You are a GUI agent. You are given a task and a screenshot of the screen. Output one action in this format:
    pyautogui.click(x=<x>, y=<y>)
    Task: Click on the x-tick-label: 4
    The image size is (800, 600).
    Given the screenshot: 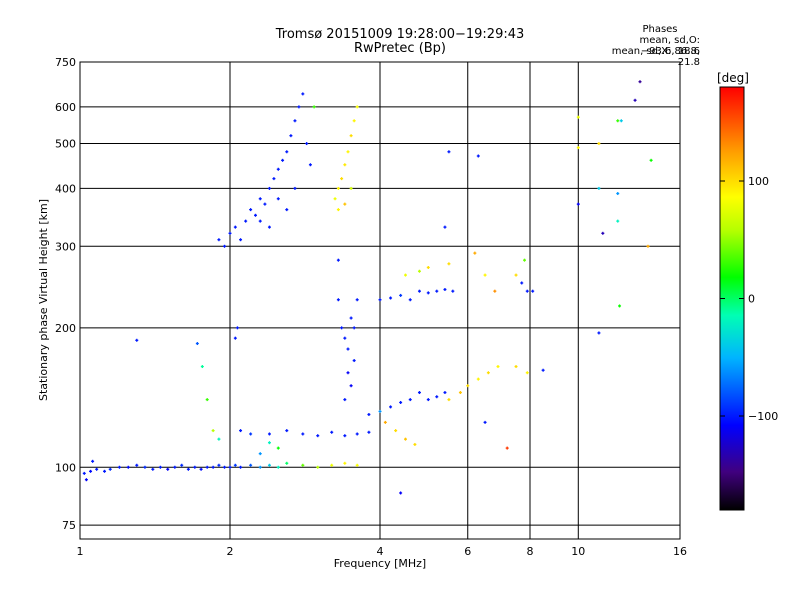 What is the action you would take?
    pyautogui.click(x=380, y=551)
    